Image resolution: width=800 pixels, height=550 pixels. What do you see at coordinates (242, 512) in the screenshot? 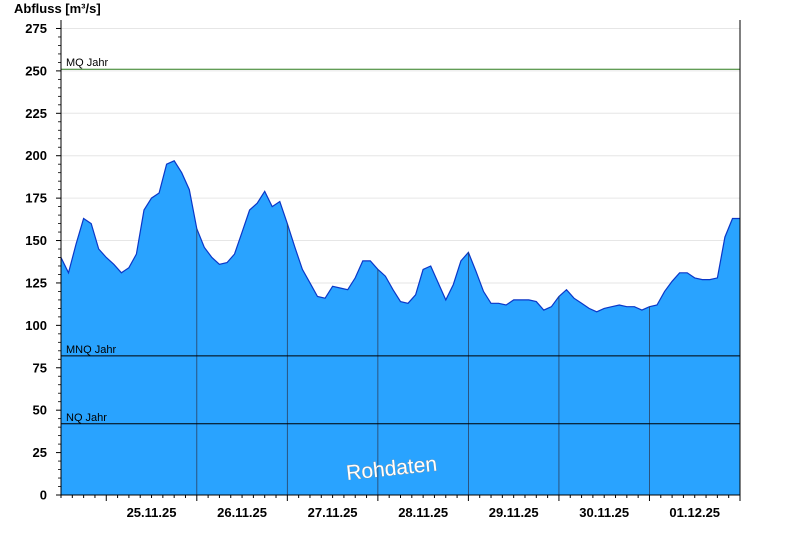
I see `x-tick-label: 26.11.25` at bounding box center [242, 512].